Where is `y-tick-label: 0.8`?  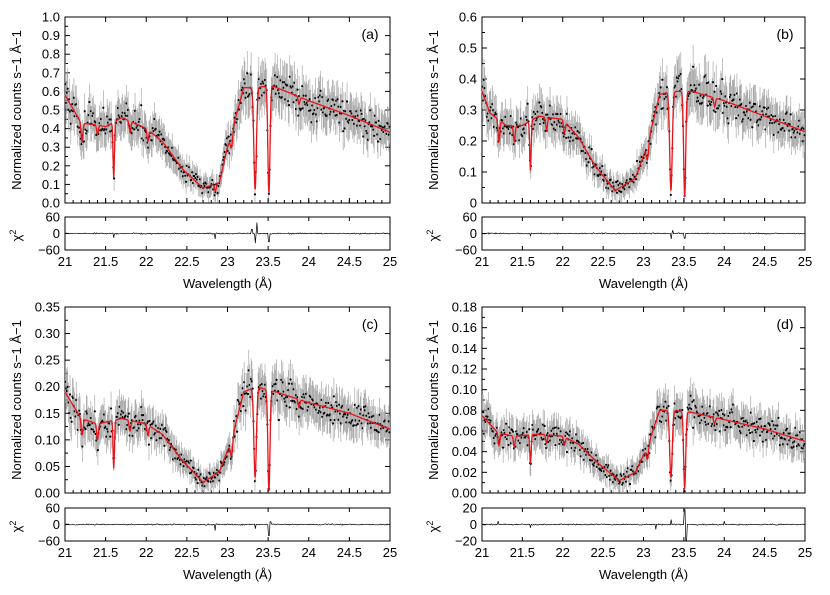
y-tick-label: 0.8 is located at coordinates (51, 54).